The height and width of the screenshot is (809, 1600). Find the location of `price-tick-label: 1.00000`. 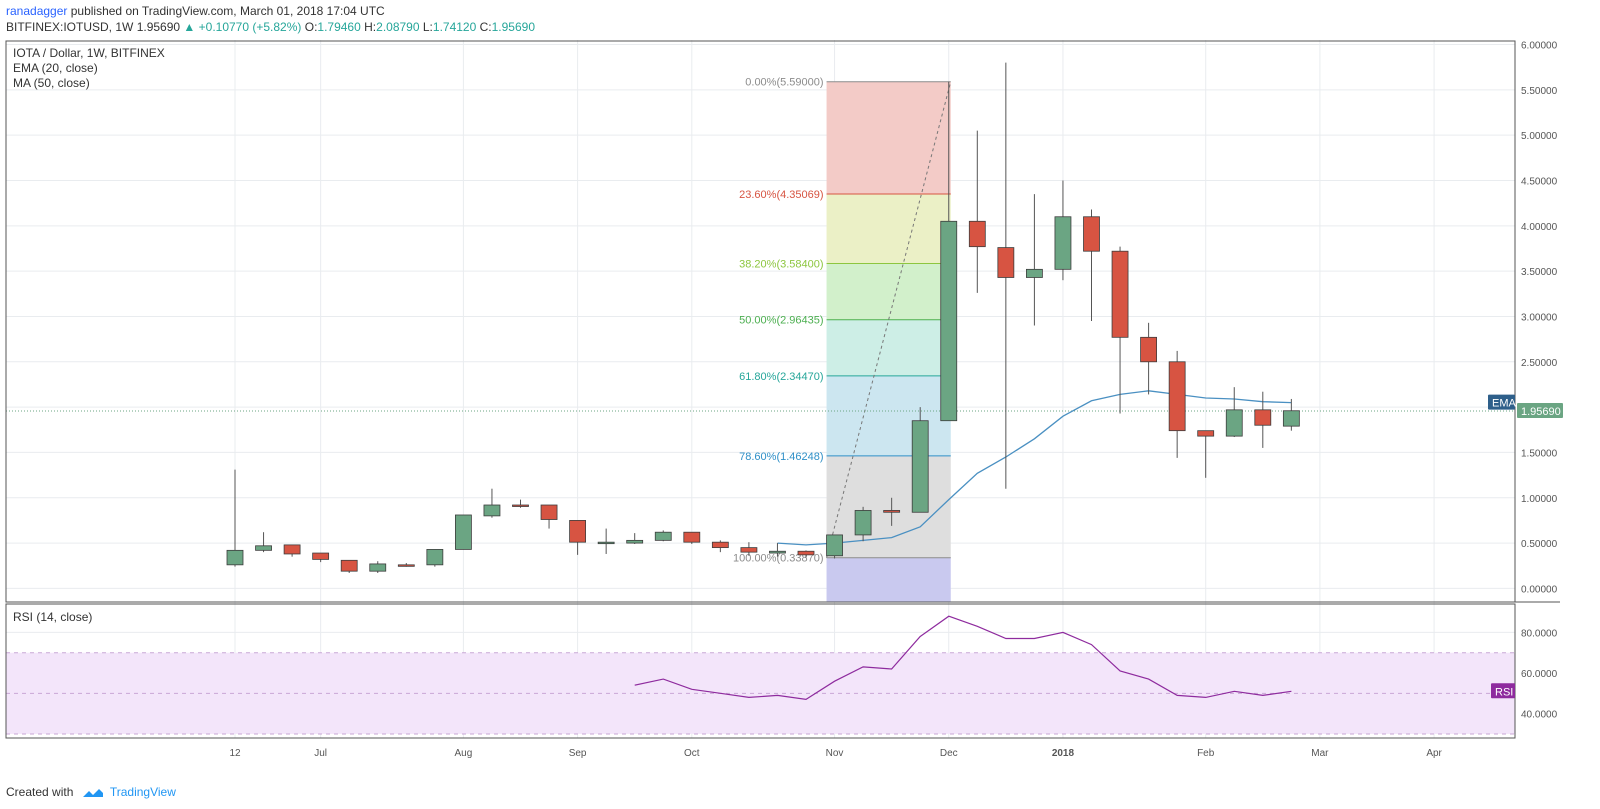

price-tick-label: 1.00000 is located at coordinates (1539, 499).